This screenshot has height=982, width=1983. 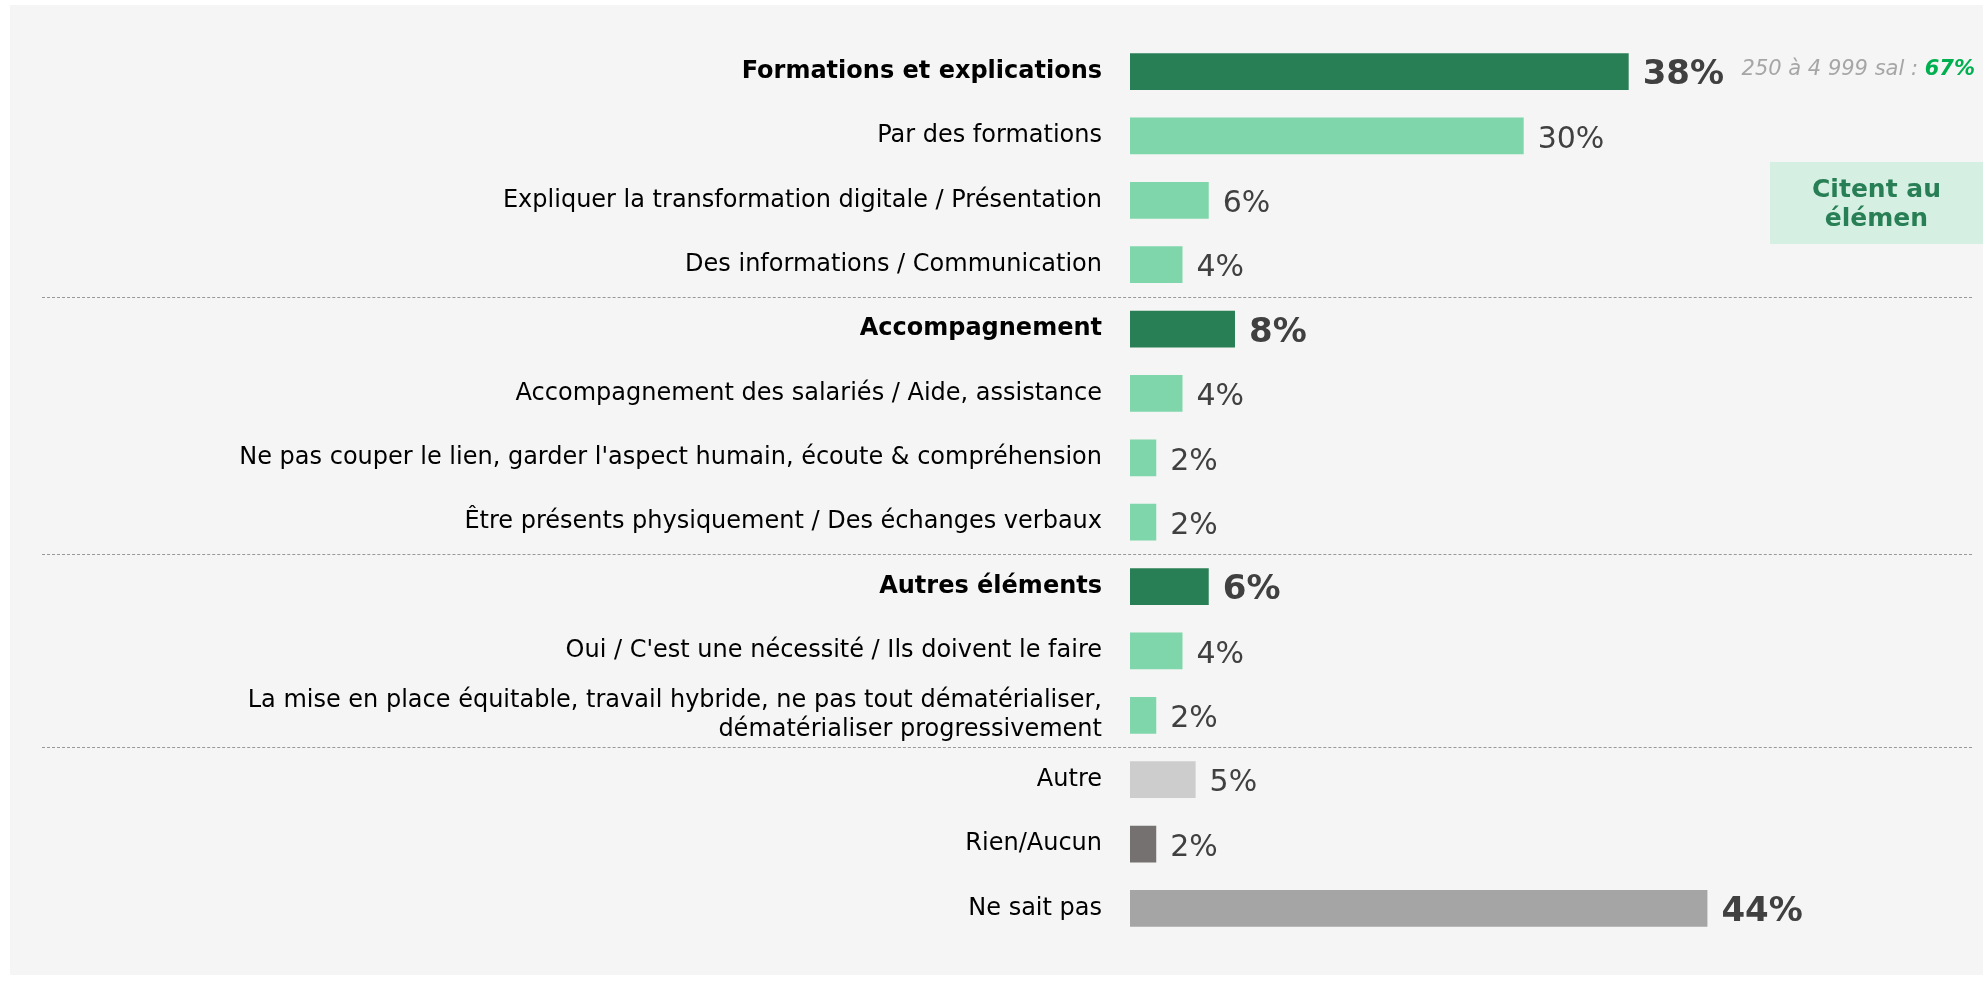 I want to click on callout-box: Citent au élémen, so click(x=1876, y=203).